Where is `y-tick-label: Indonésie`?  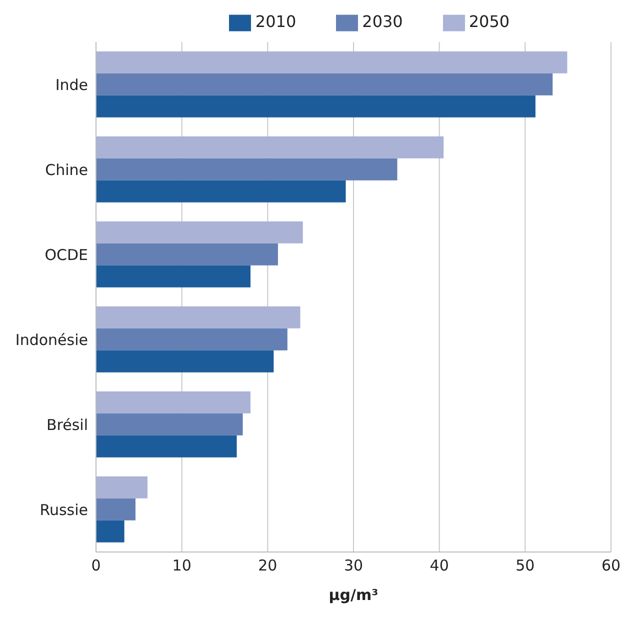 y-tick-label: Indonésie is located at coordinates (51, 339).